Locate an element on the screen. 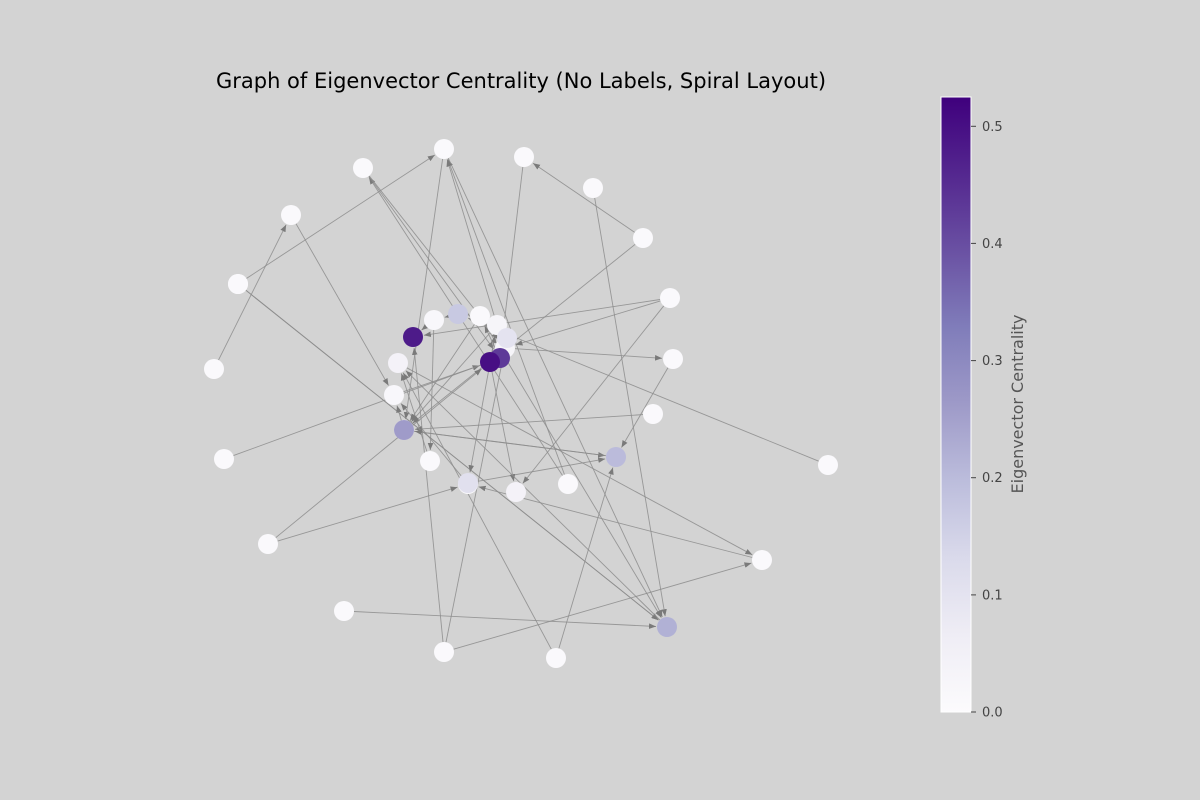 The height and width of the screenshot is (800, 1200). colorbar-tick-label: 0.4 is located at coordinates (992, 244).